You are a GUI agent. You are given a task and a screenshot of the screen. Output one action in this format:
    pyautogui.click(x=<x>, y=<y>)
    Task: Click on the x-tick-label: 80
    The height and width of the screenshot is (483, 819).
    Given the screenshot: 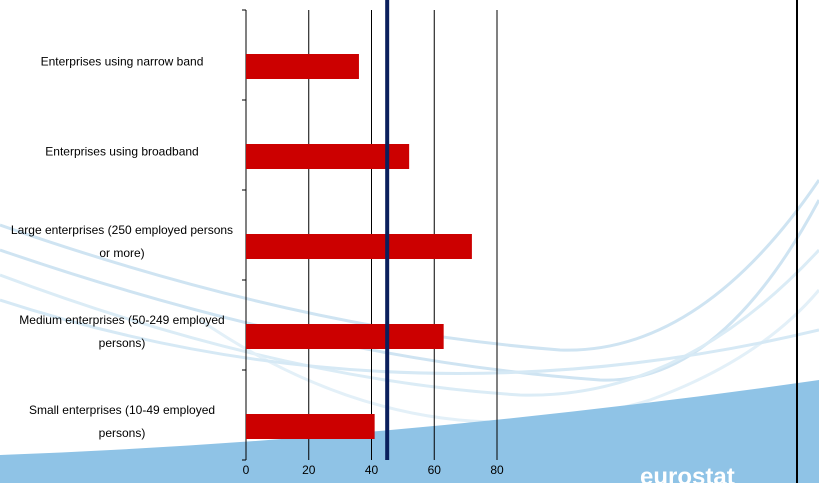 What is the action you would take?
    pyautogui.click(x=497, y=470)
    